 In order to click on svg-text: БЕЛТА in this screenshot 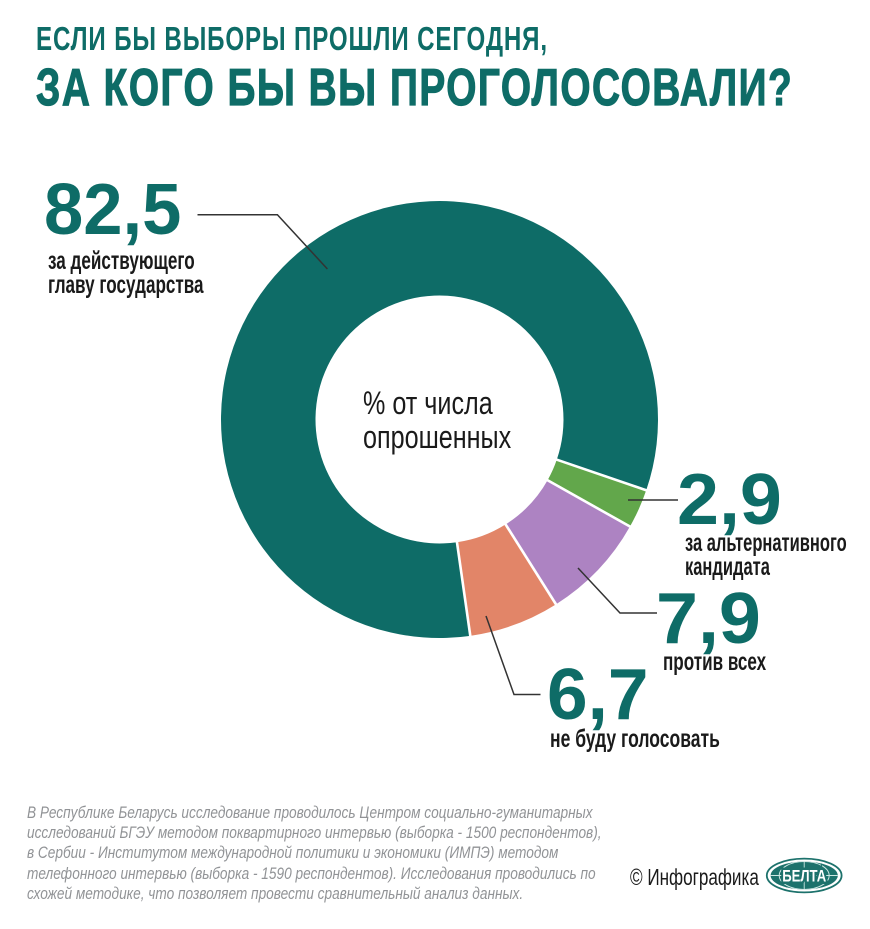, I will do `click(804, 875)`.